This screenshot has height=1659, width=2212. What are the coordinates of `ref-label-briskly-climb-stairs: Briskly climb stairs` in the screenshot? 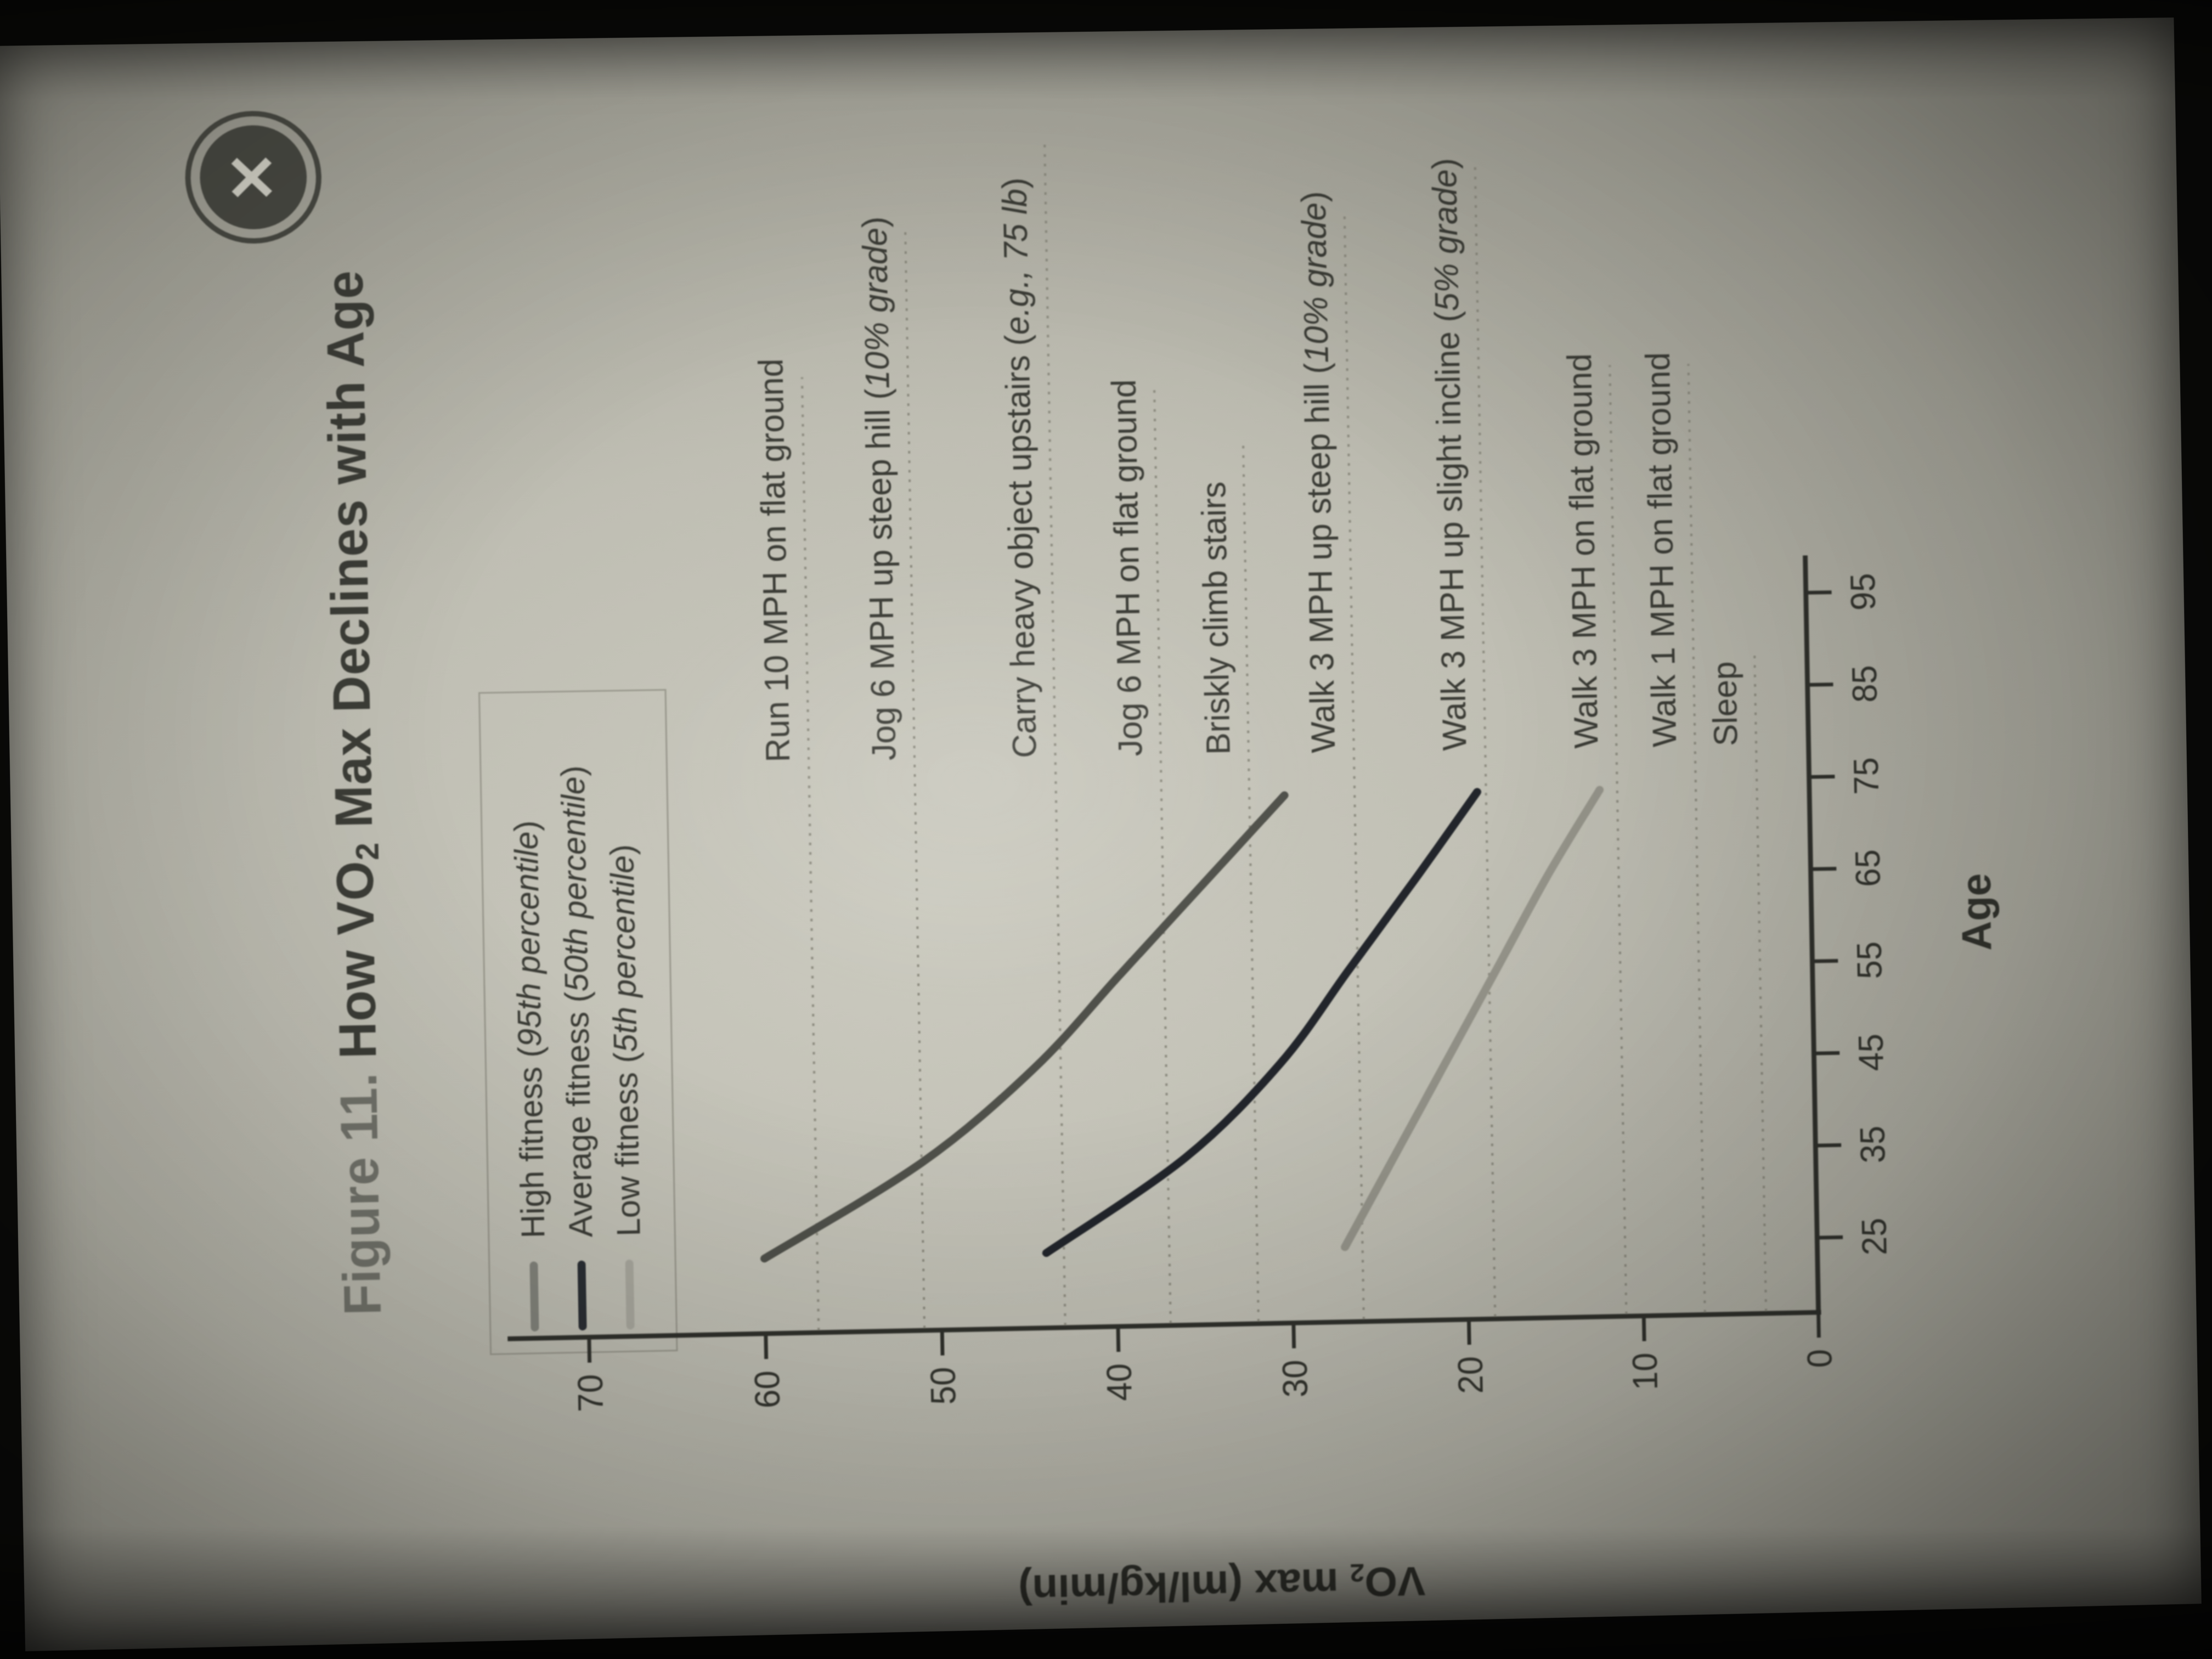 It's located at (1216, 618).